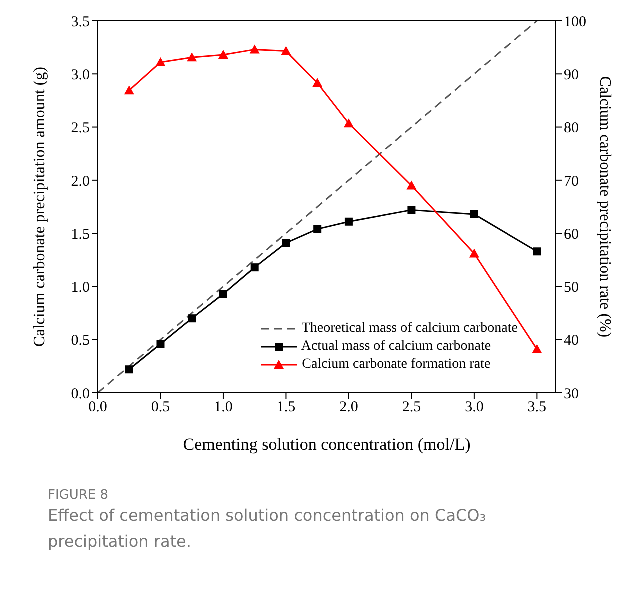 This screenshot has height=608, width=644. What do you see at coordinates (396, 346) in the screenshot?
I see `legend-label: Actual mass of calcium carbonate` at bounding box center [396, 346].